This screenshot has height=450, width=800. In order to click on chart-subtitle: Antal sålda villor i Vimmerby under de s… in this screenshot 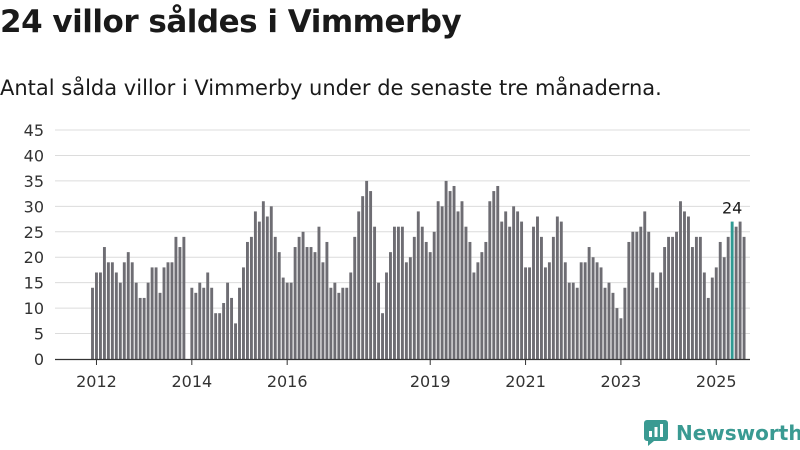, I will do `click(331, 88)`.